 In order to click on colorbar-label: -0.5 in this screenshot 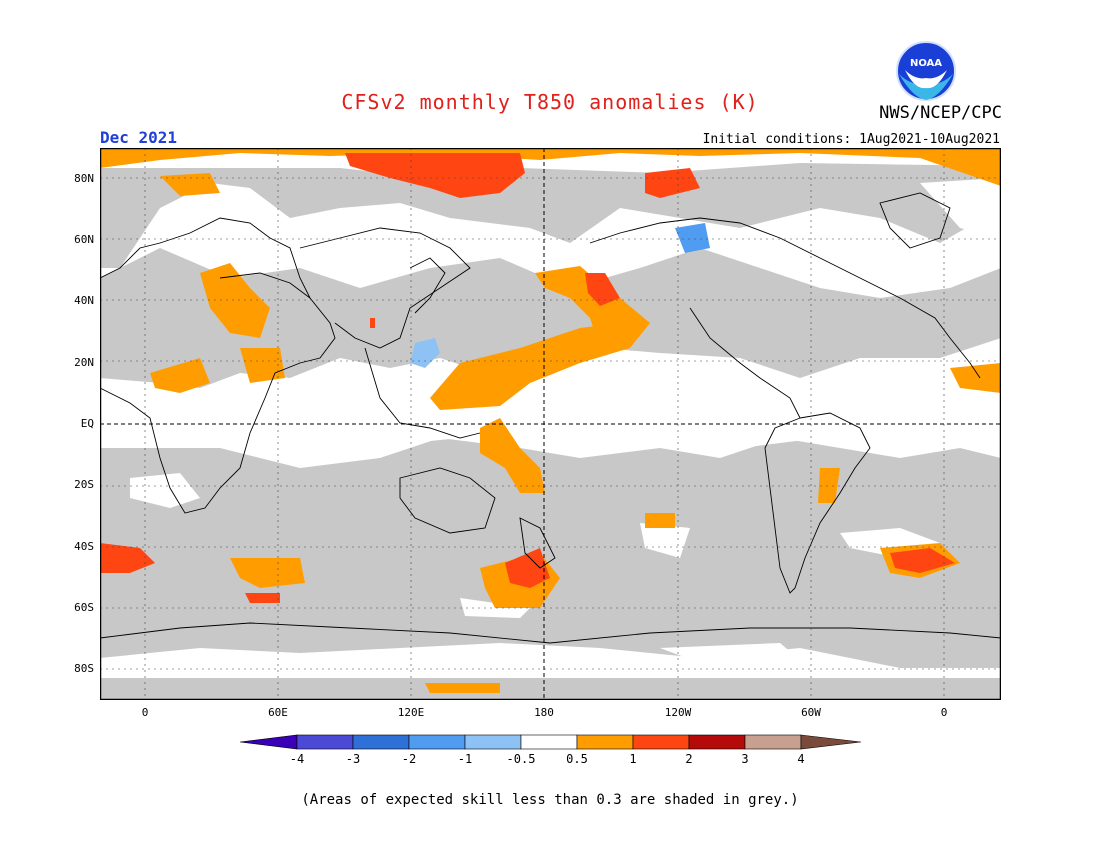, I will do `click(521, 759)`.